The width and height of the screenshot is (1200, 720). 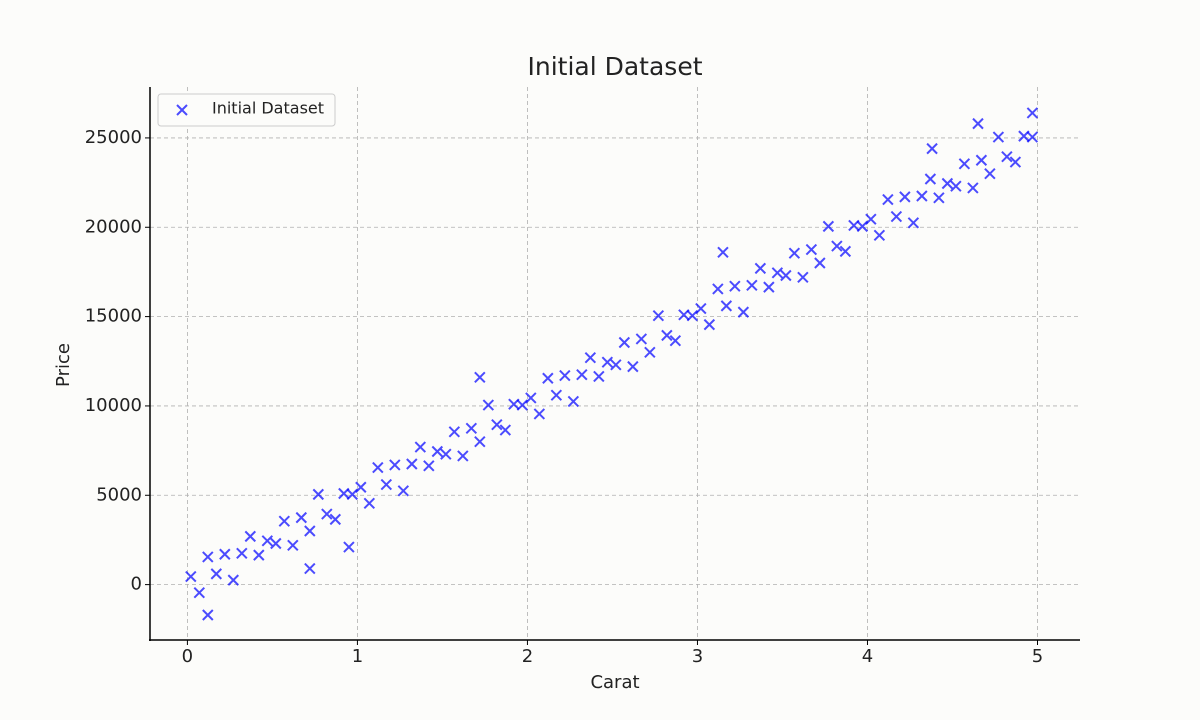 What do you see at coordinates (867, 656) in the screenshot?
I see `x-tick-label: 4` at bounding box center [867, 656].